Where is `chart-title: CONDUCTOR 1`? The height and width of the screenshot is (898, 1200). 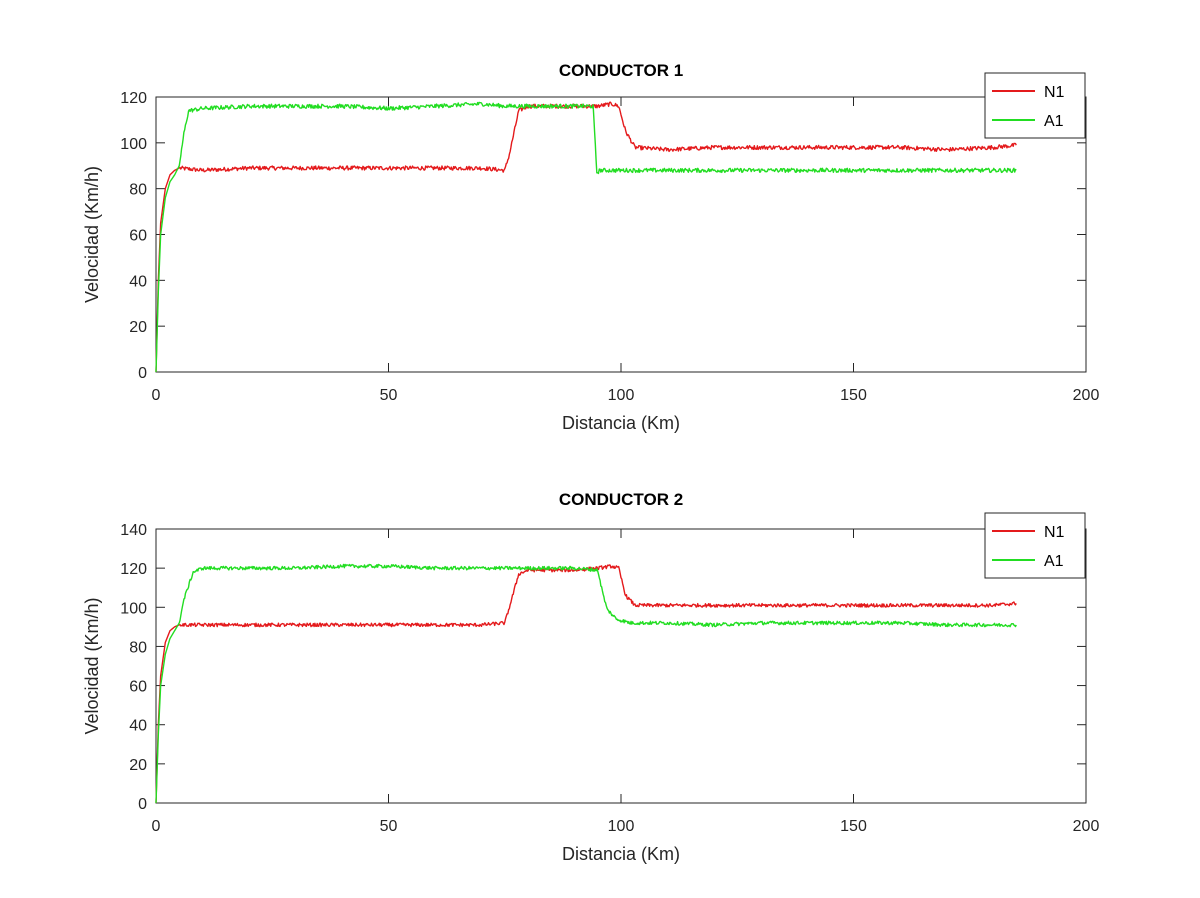
chart-title: CONDUCTOR 1 is located at coordinates (621, 70).